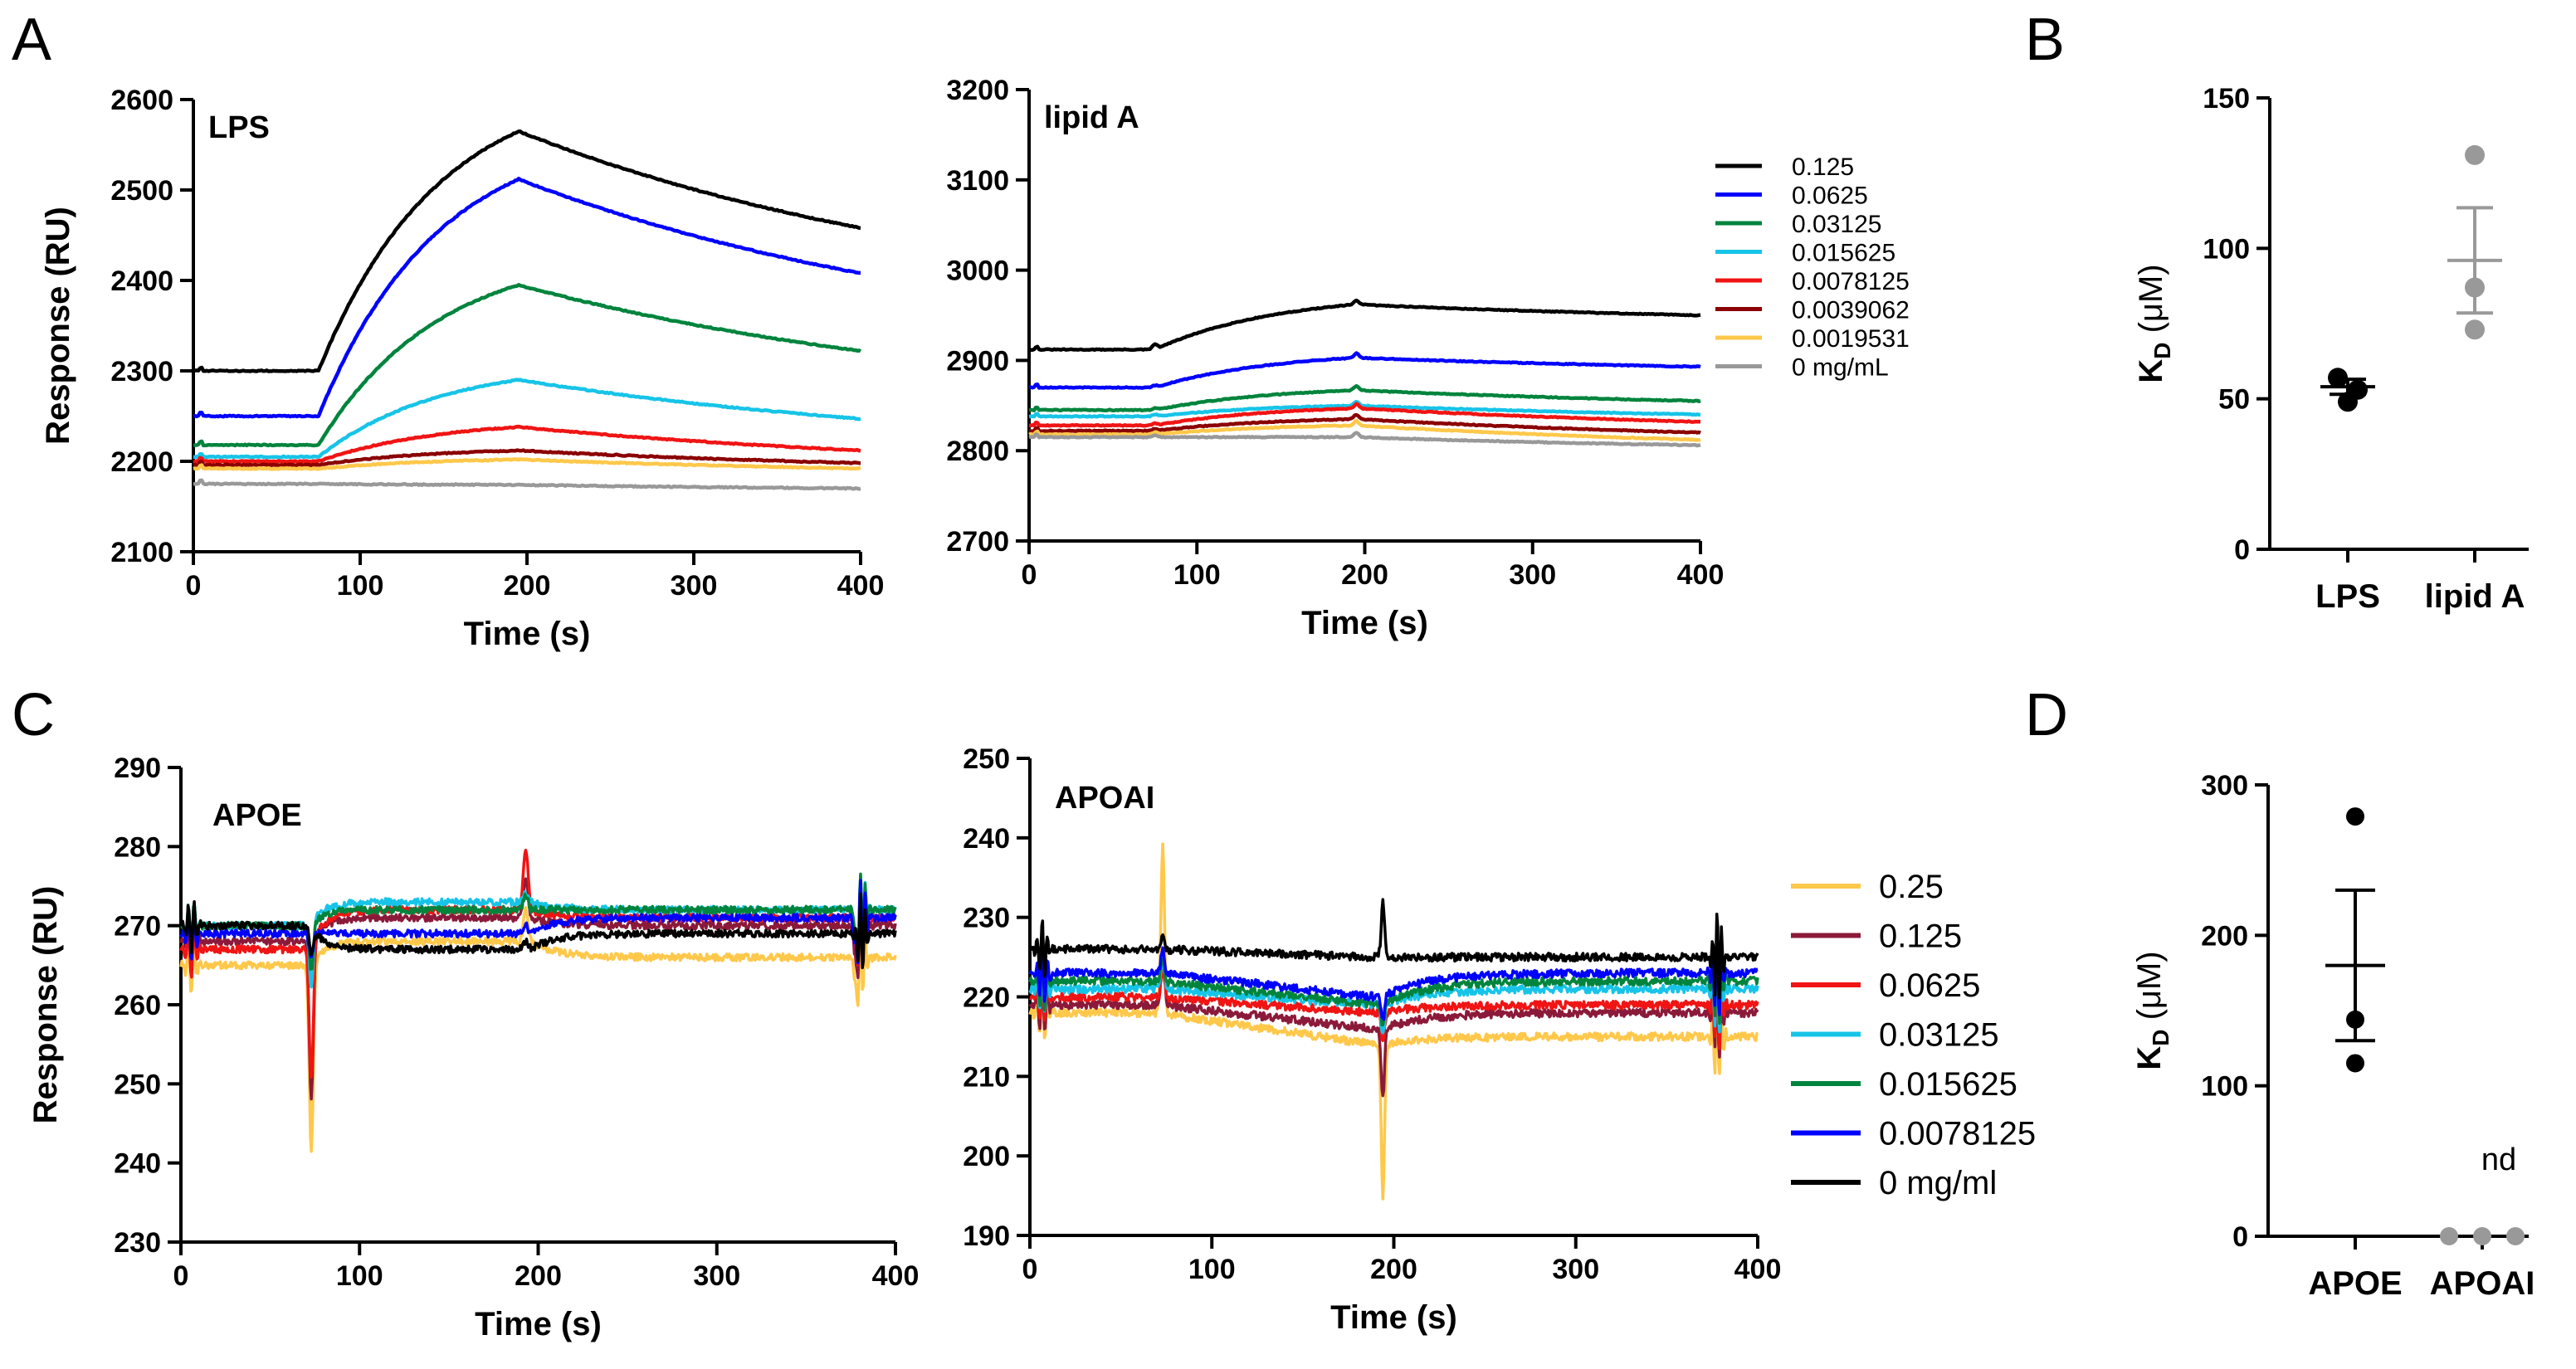  I want to click on y-tick-label: 260, so click(138, 1005).